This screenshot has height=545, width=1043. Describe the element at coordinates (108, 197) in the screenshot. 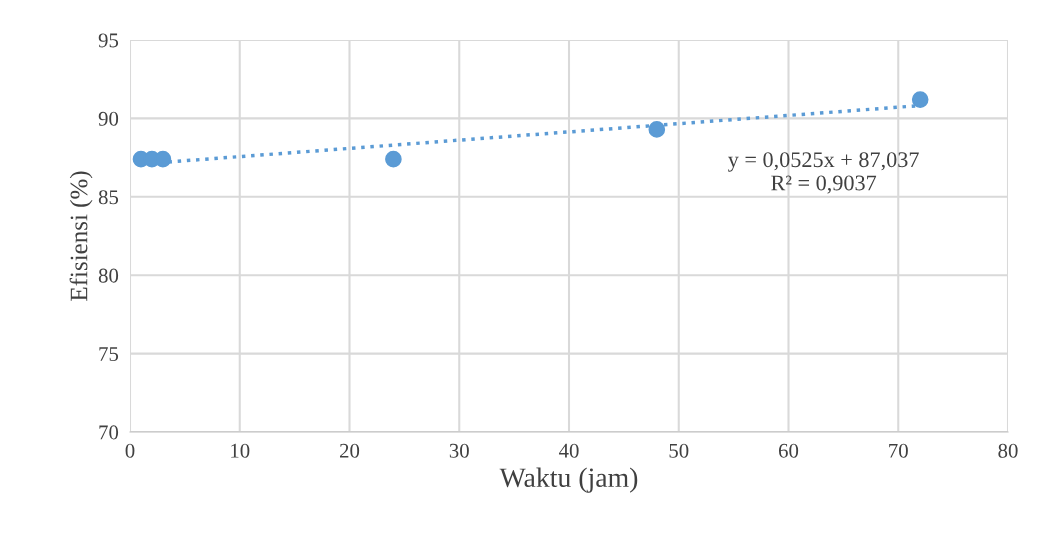

I see `y-tick-label: 85` at that location.